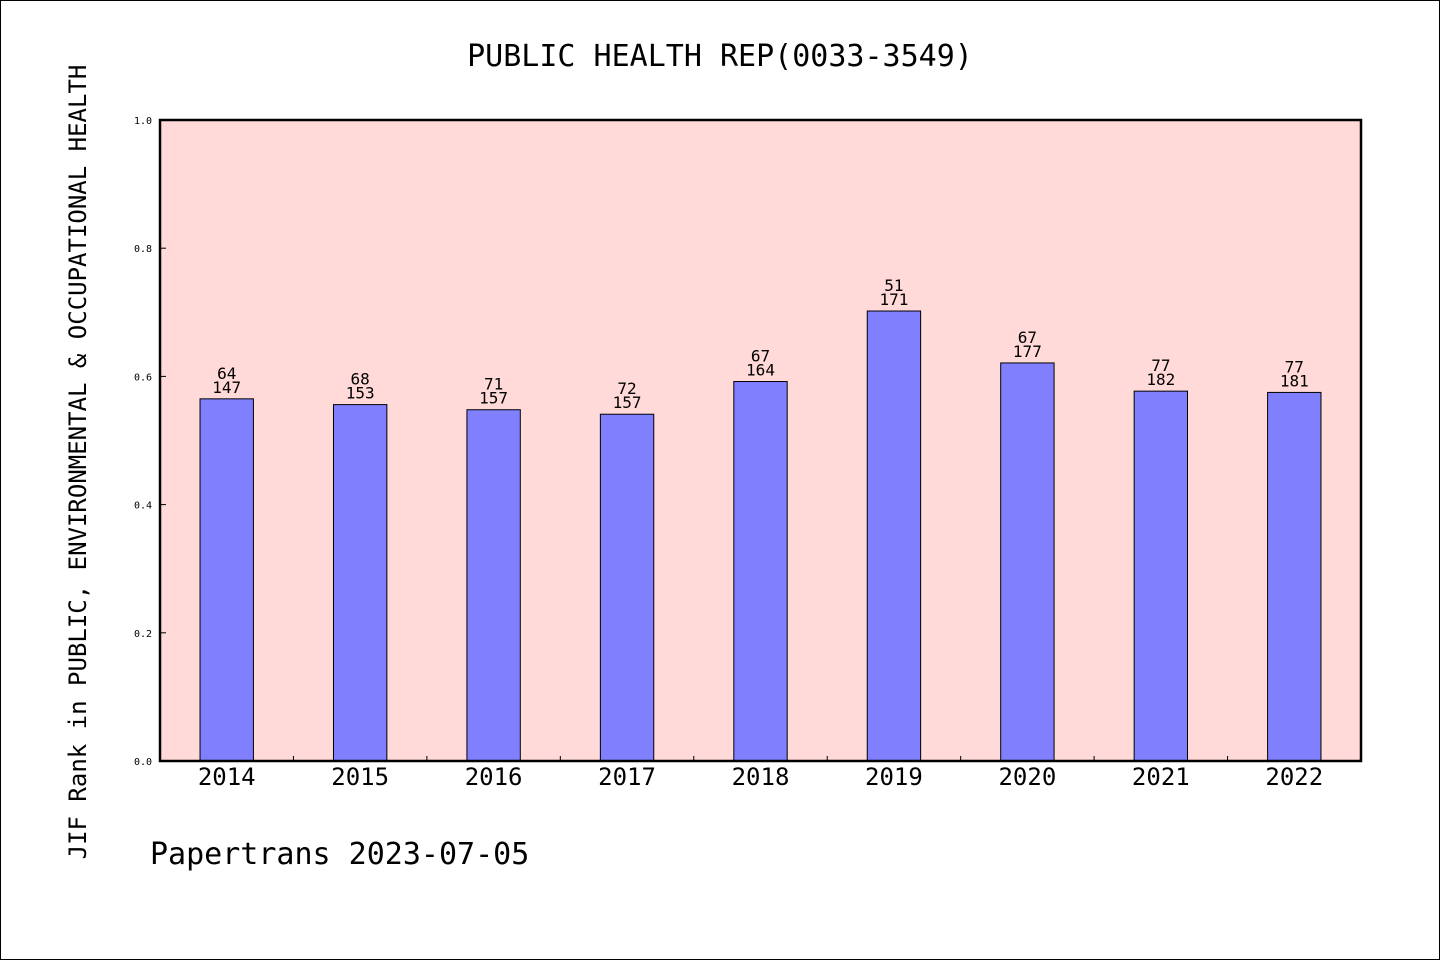 The image size is (1440, 960). What do you see at coordinates (1027, 562) in the screenshot?
I see `bar-2020` at bounding box center [1027, 562].